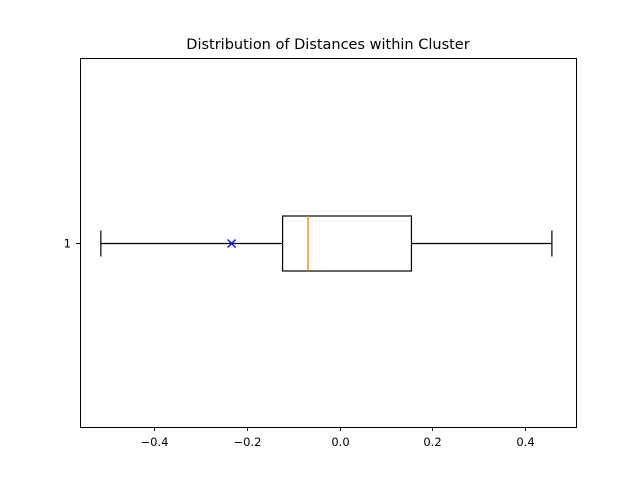  I want to click on x-tick-label: 0.4, so click(525, 442).